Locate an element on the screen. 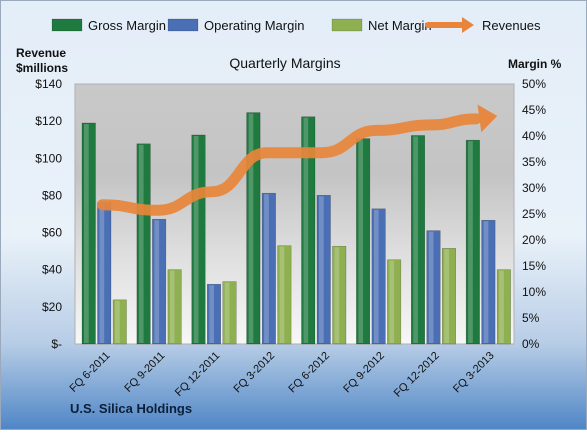  legend-item-revenues: Revenues is located at coordinates (483, 25).